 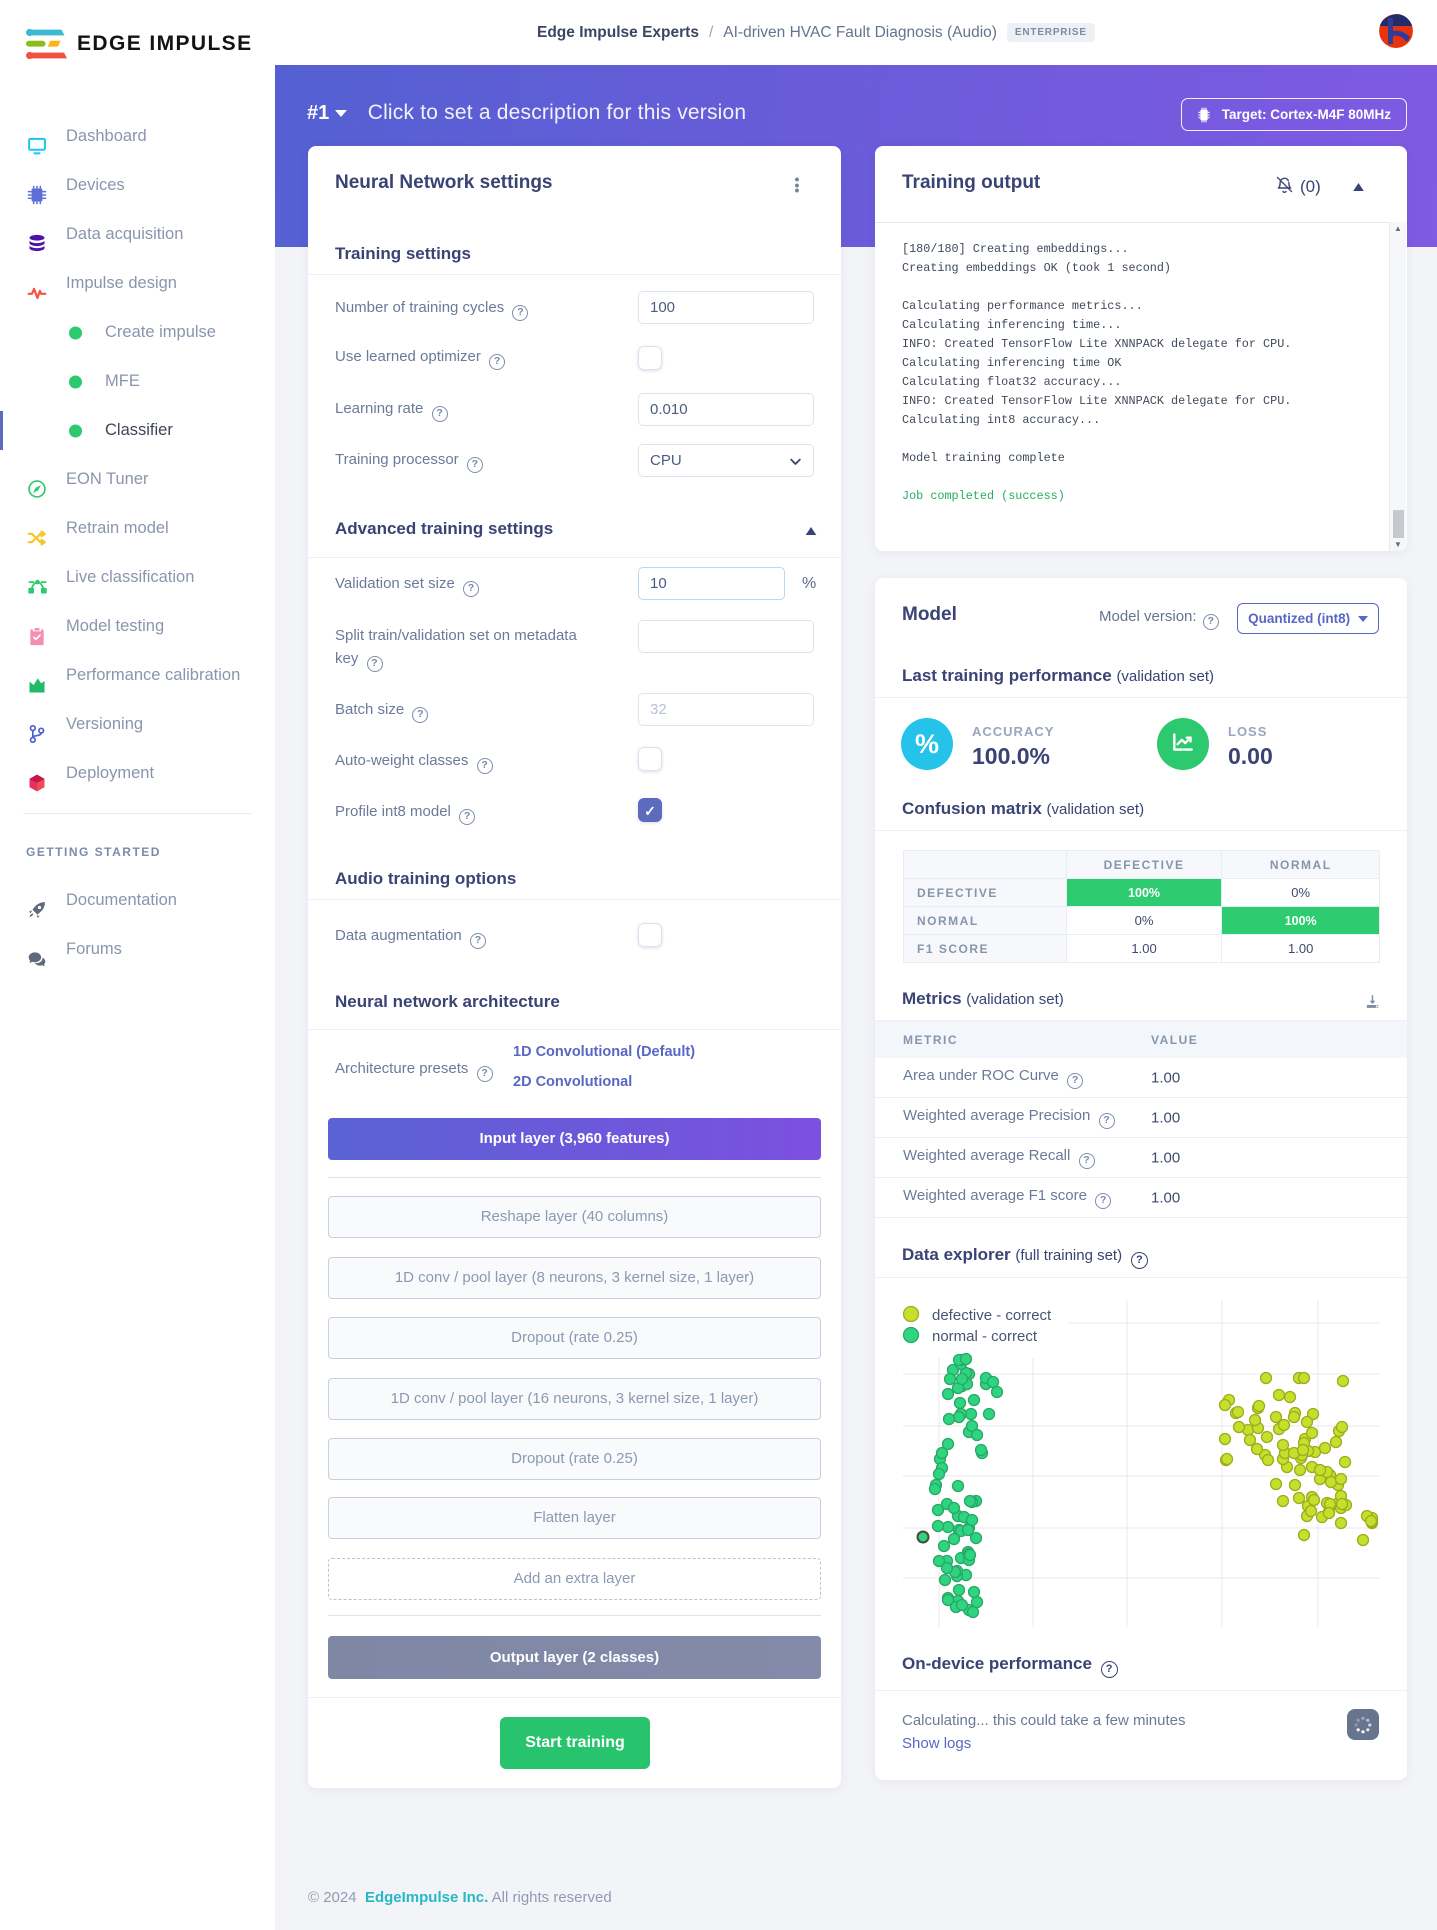 I want to click on svg-text: defective - correct, so click(x=992, y=1315).